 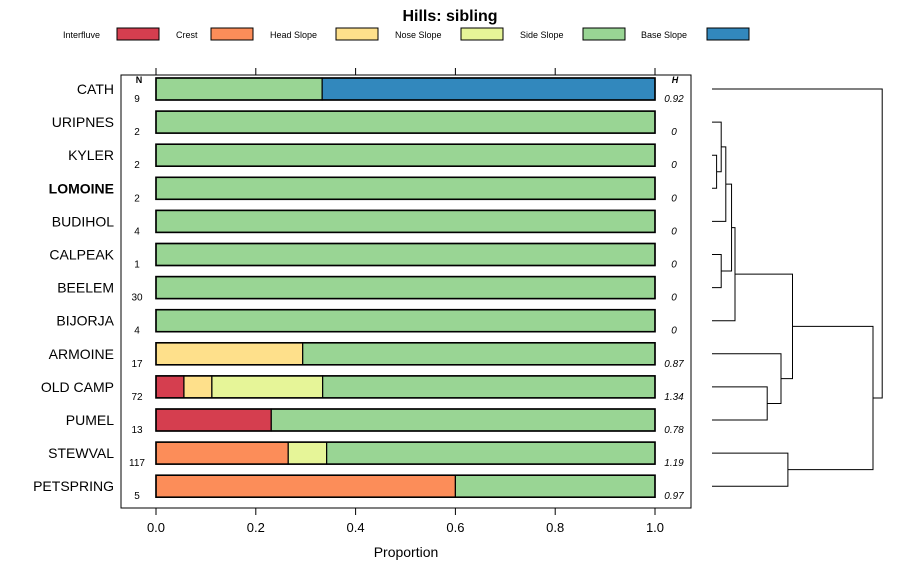 What do you see at coordinates (81, 354) in the screenshot?
I see `row-label-armoine: ARMOINE` at bounding box center [81, 354].